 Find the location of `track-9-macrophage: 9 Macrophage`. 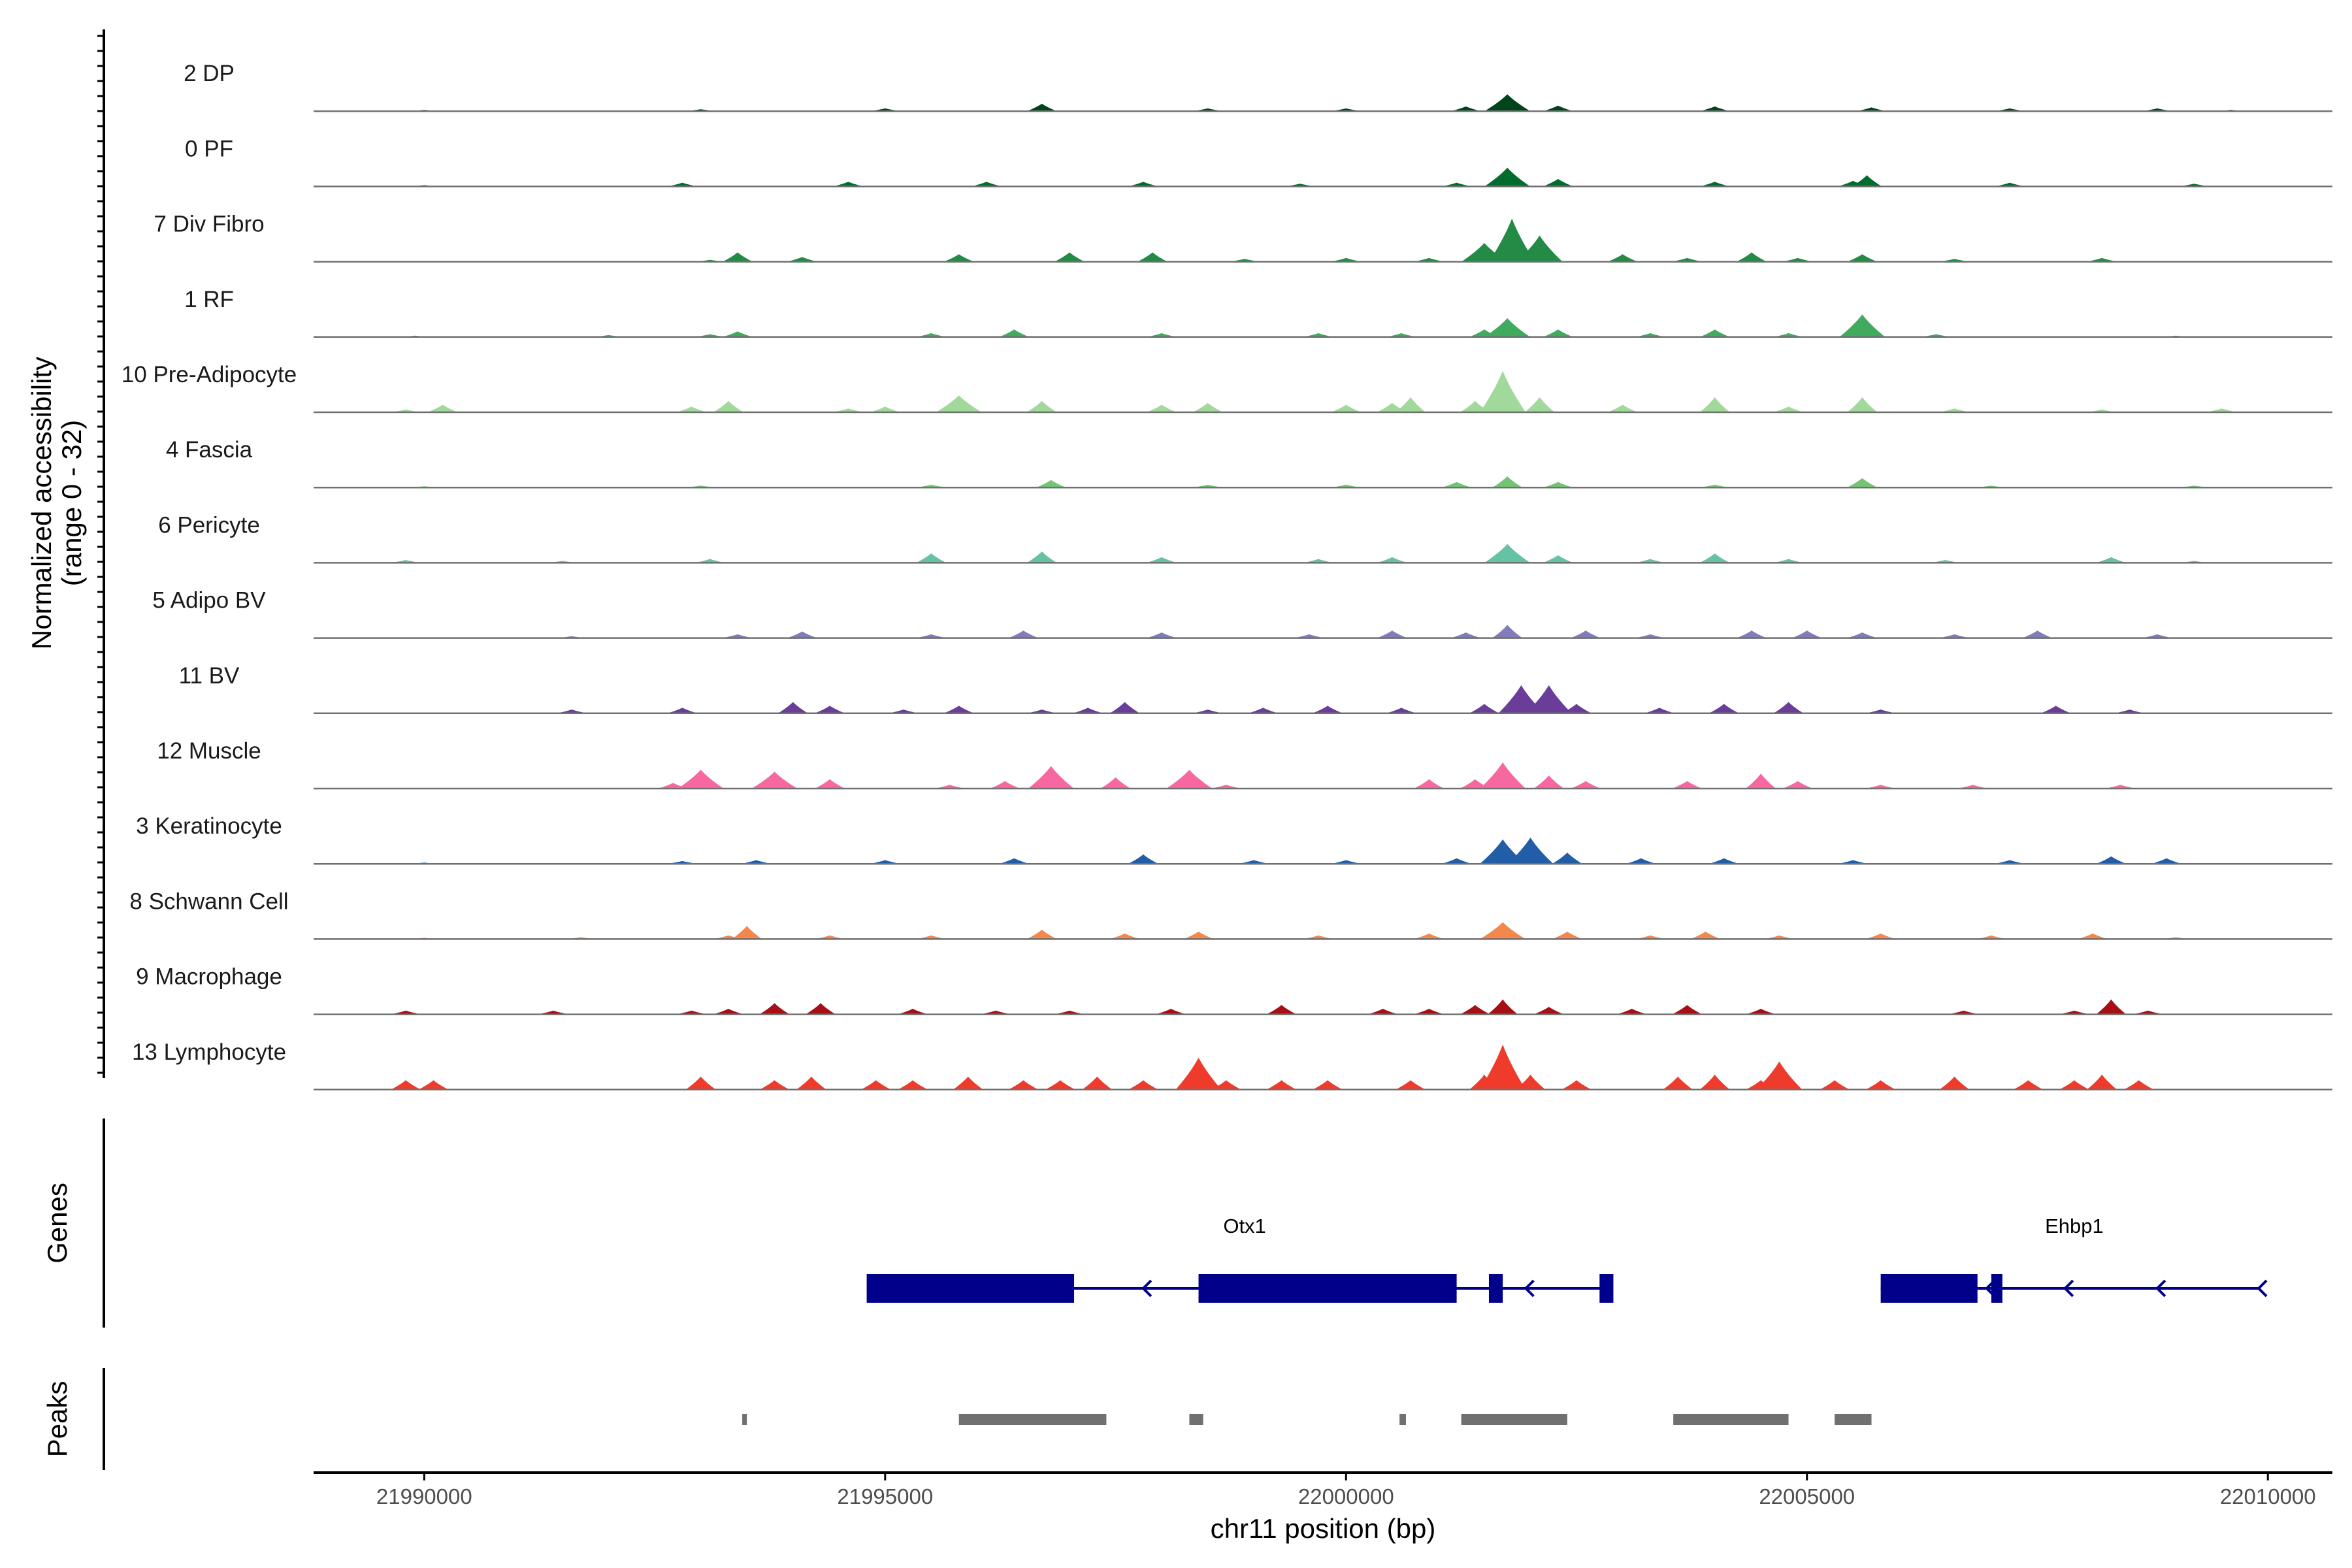

track-9-macrophage: 9 Macrophage is located at coordinates (1234, 989).